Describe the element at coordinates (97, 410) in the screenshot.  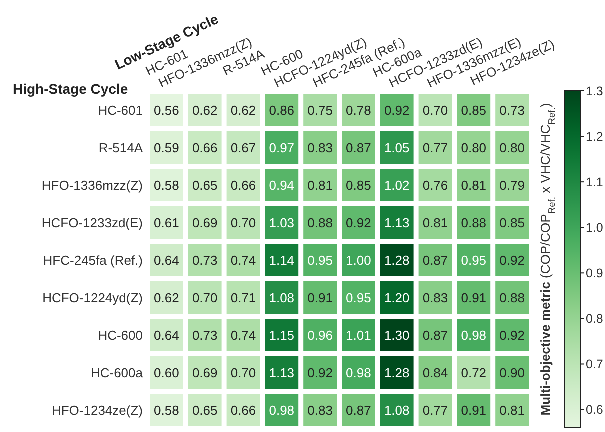
I see `y-tick-label: HFO-1234ze(Z)` at that location.